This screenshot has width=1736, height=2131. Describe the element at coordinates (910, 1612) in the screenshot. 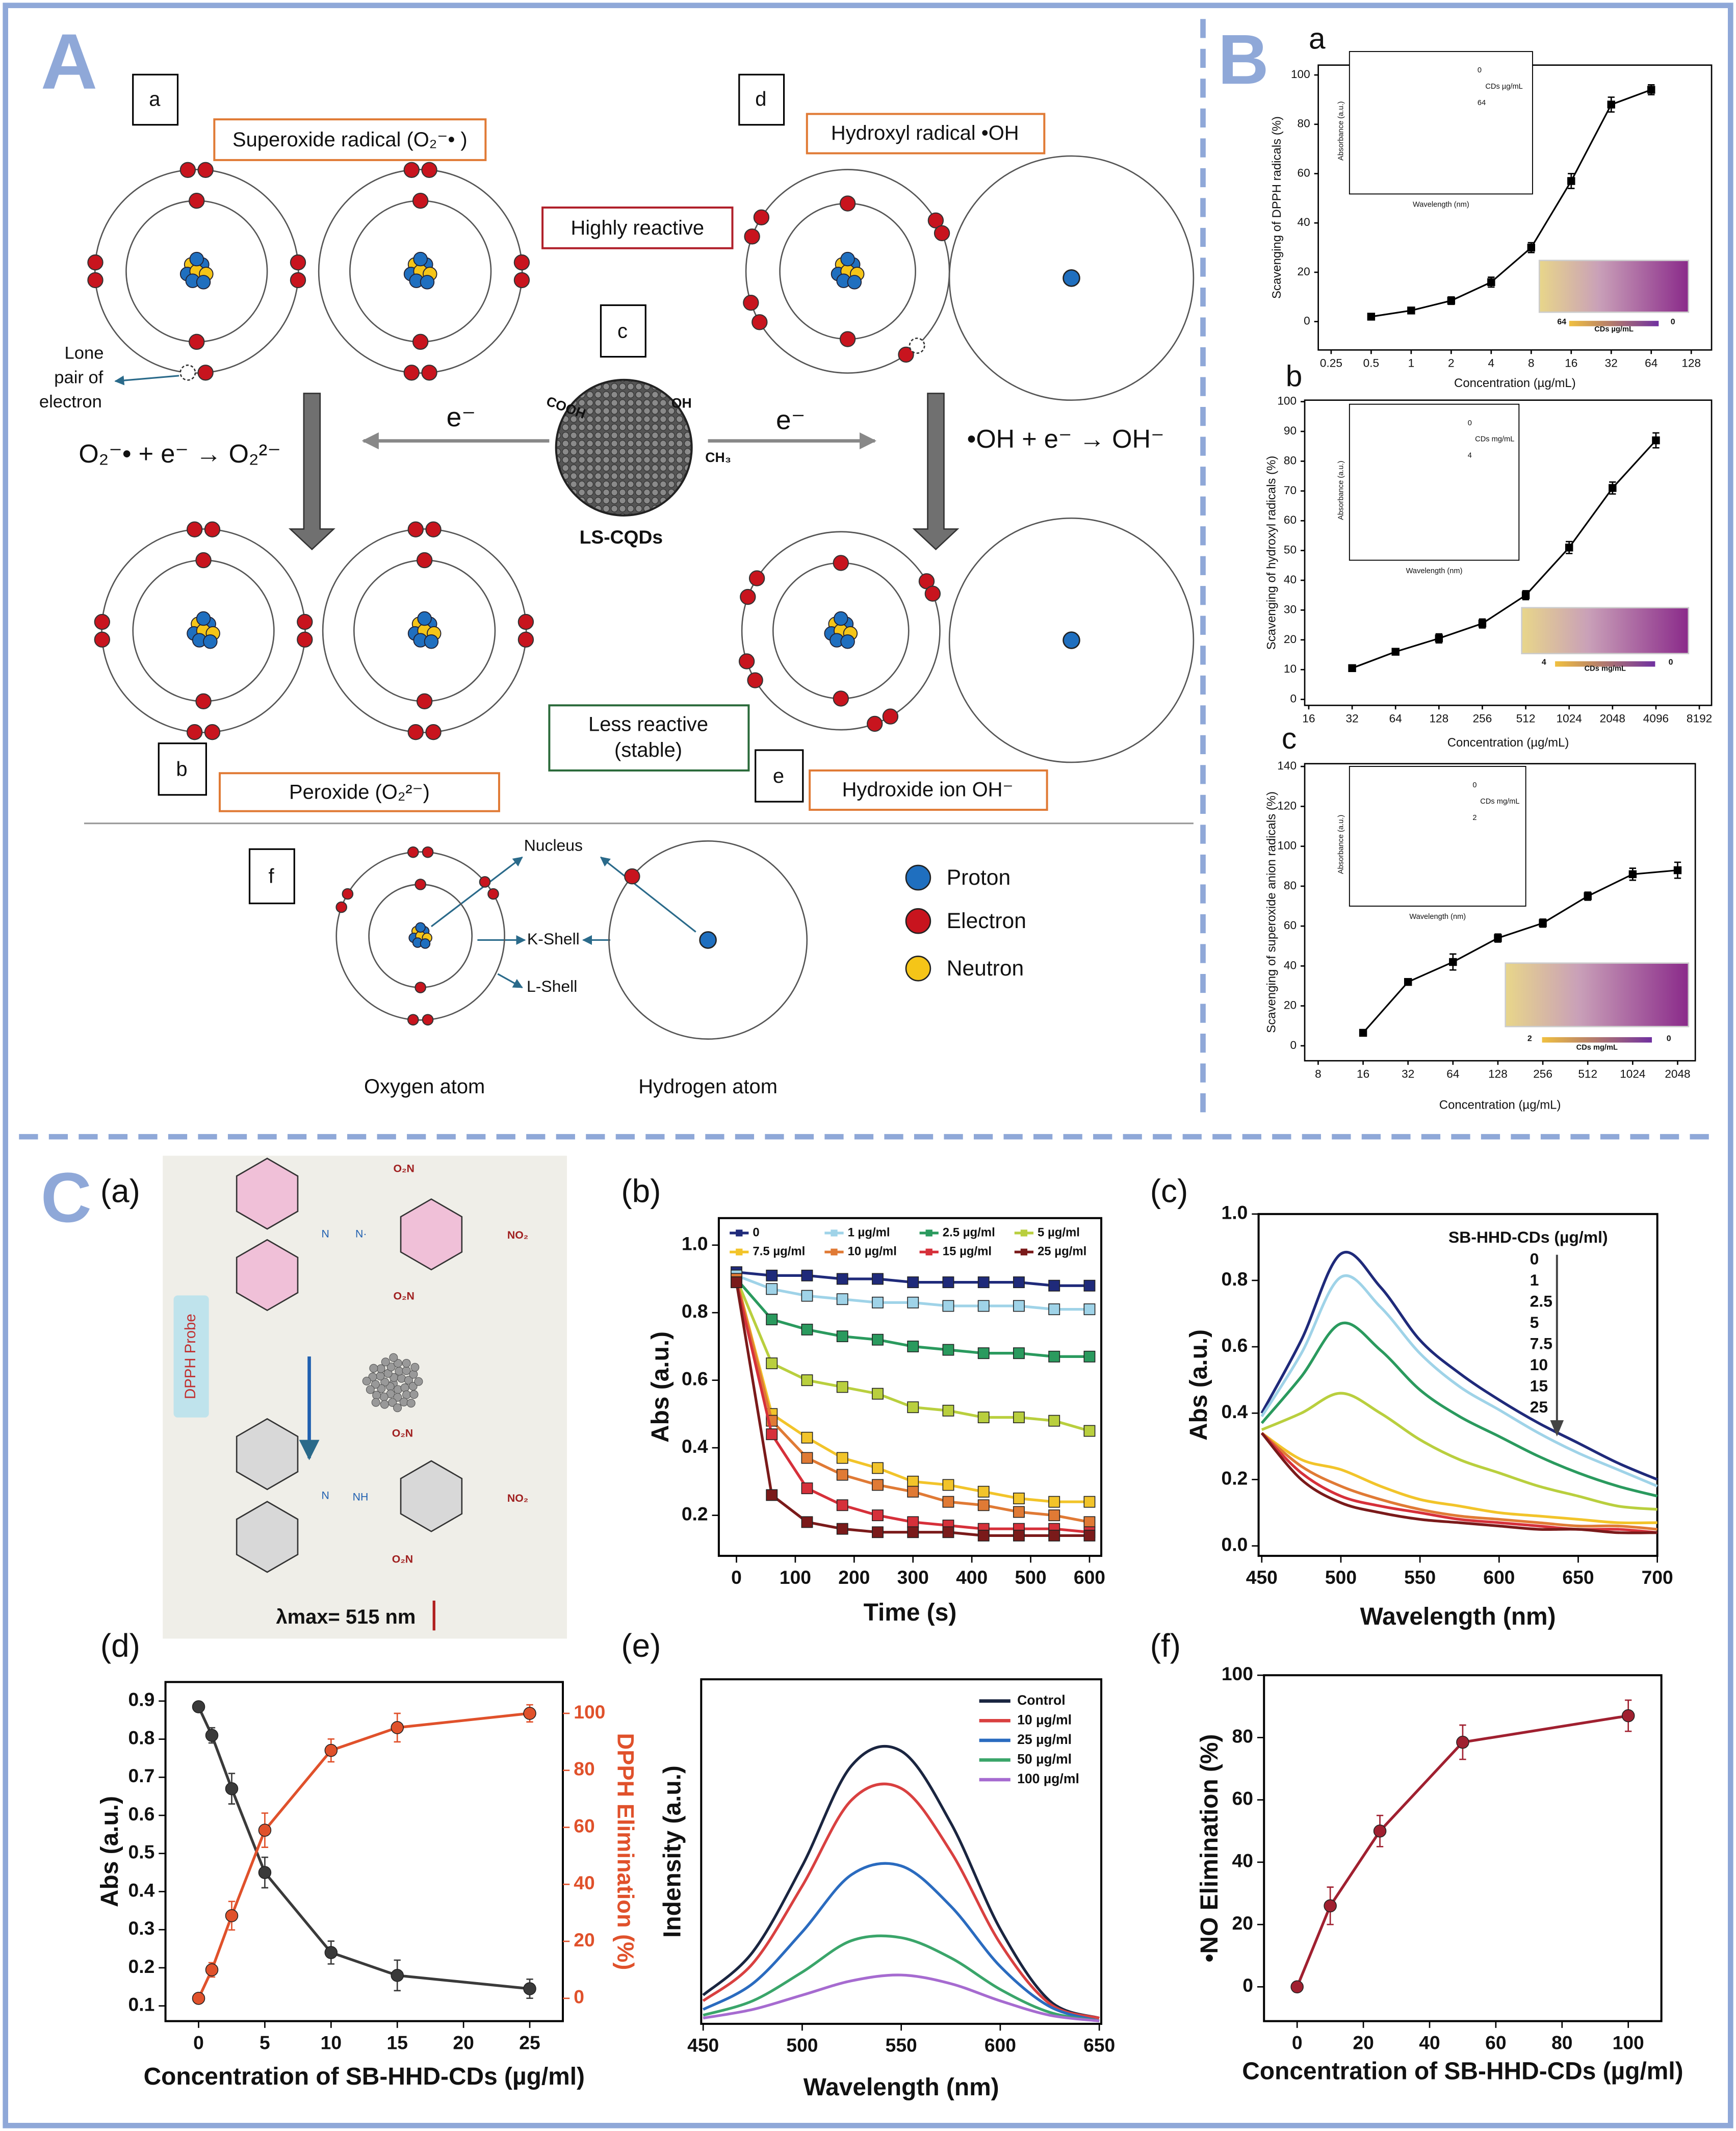

I see `x-axis-label: Time (s)` at that location.